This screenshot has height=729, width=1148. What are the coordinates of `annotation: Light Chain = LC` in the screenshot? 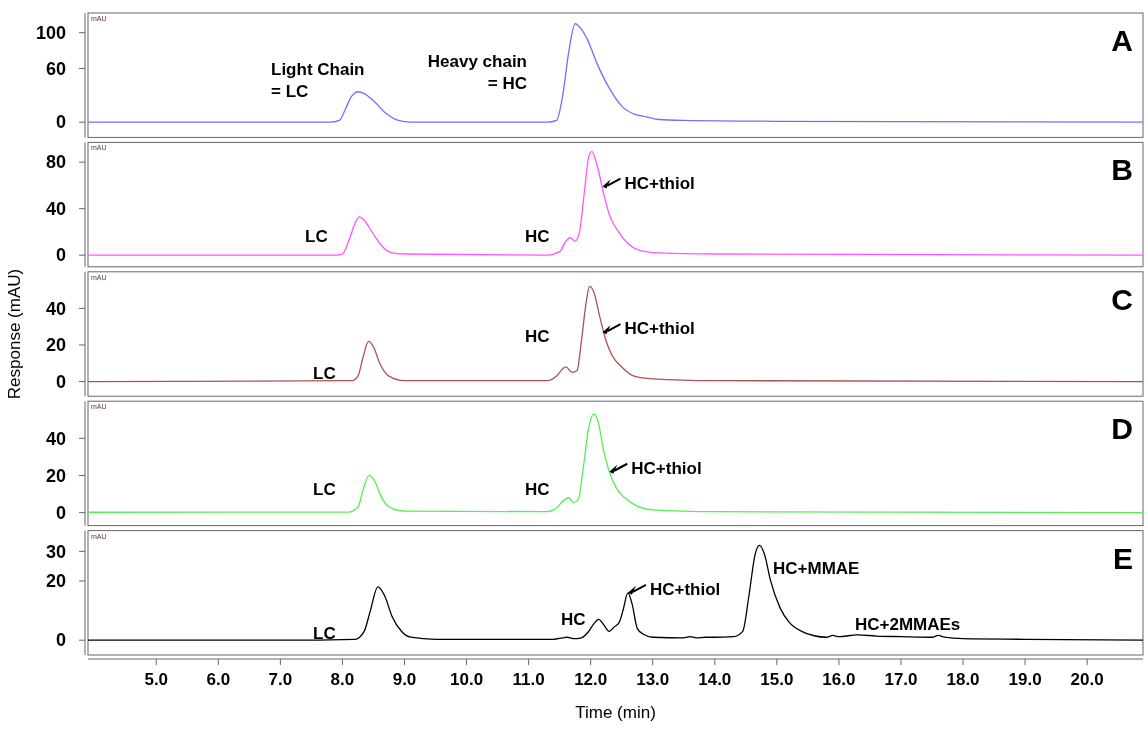 It's located at (318, 81).